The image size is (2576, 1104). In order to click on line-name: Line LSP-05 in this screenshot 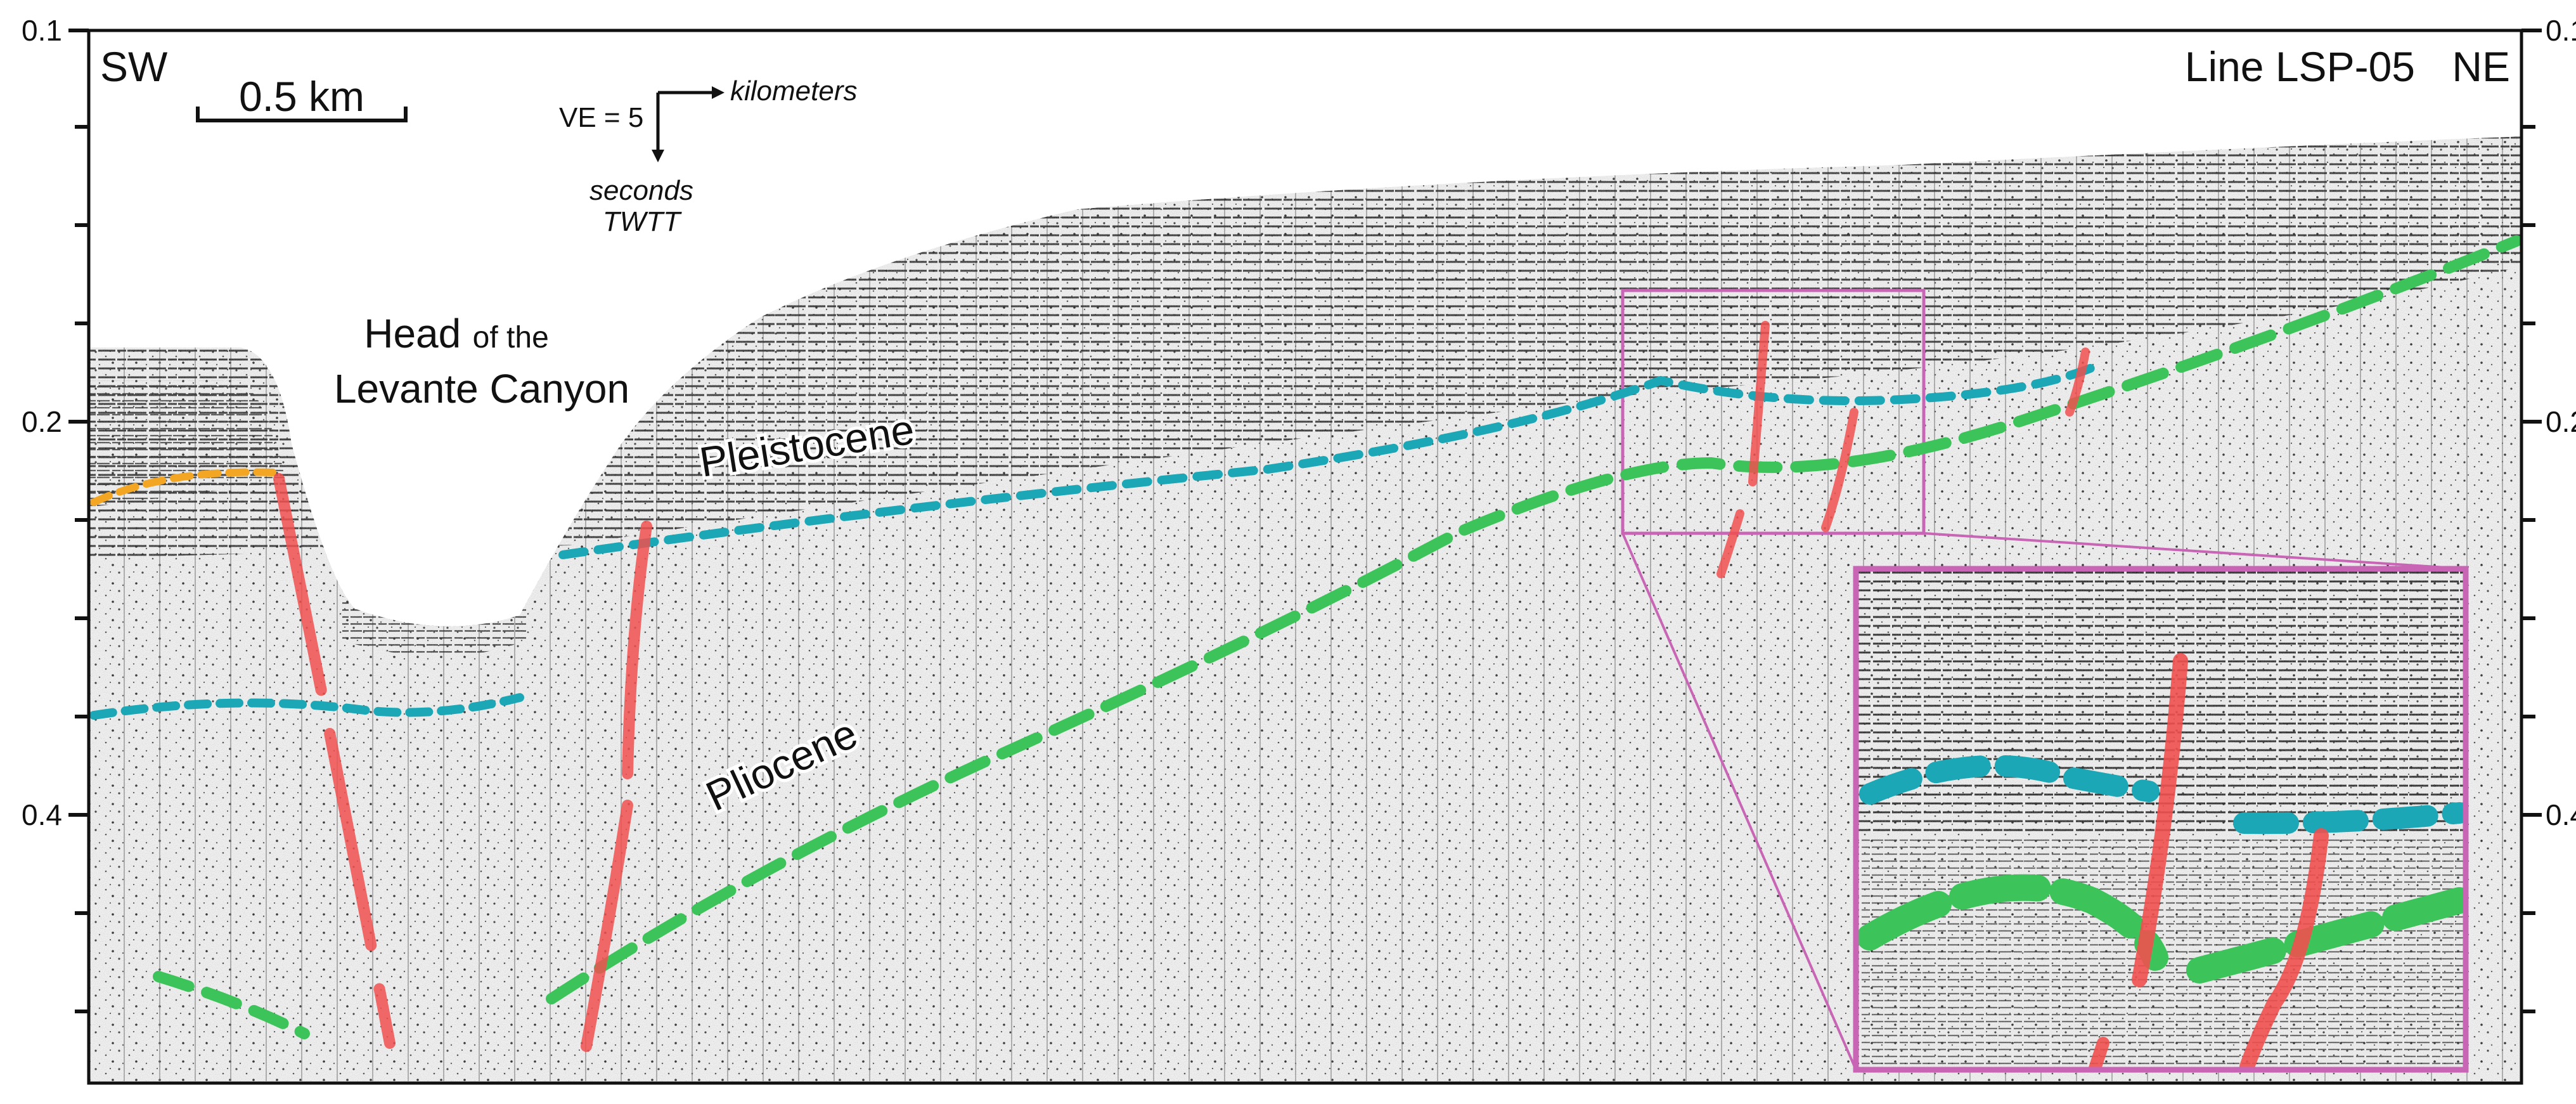, I will do `click(2300, 66)`.